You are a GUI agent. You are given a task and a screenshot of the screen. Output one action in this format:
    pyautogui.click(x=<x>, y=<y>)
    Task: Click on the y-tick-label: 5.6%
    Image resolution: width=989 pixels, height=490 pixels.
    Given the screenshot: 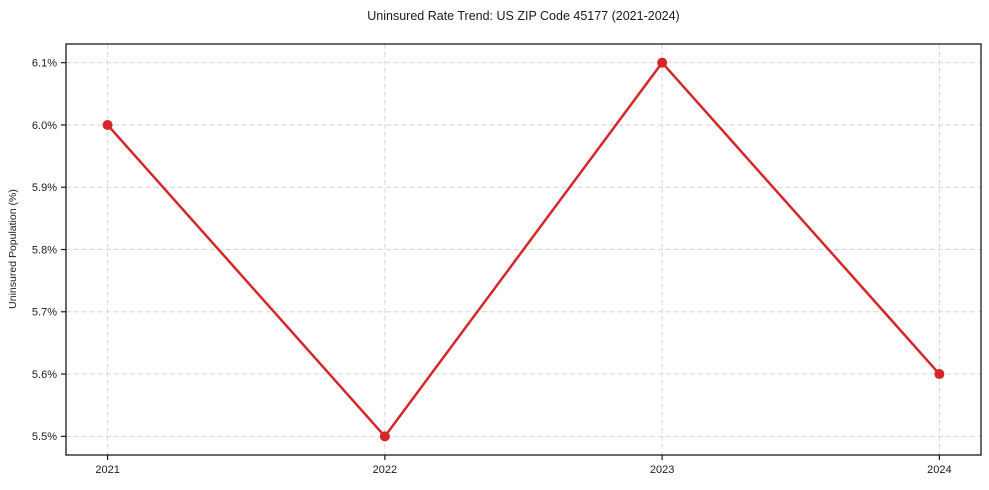 What is the action you would take?
    pyautogui.click(x=44, y=375)
    